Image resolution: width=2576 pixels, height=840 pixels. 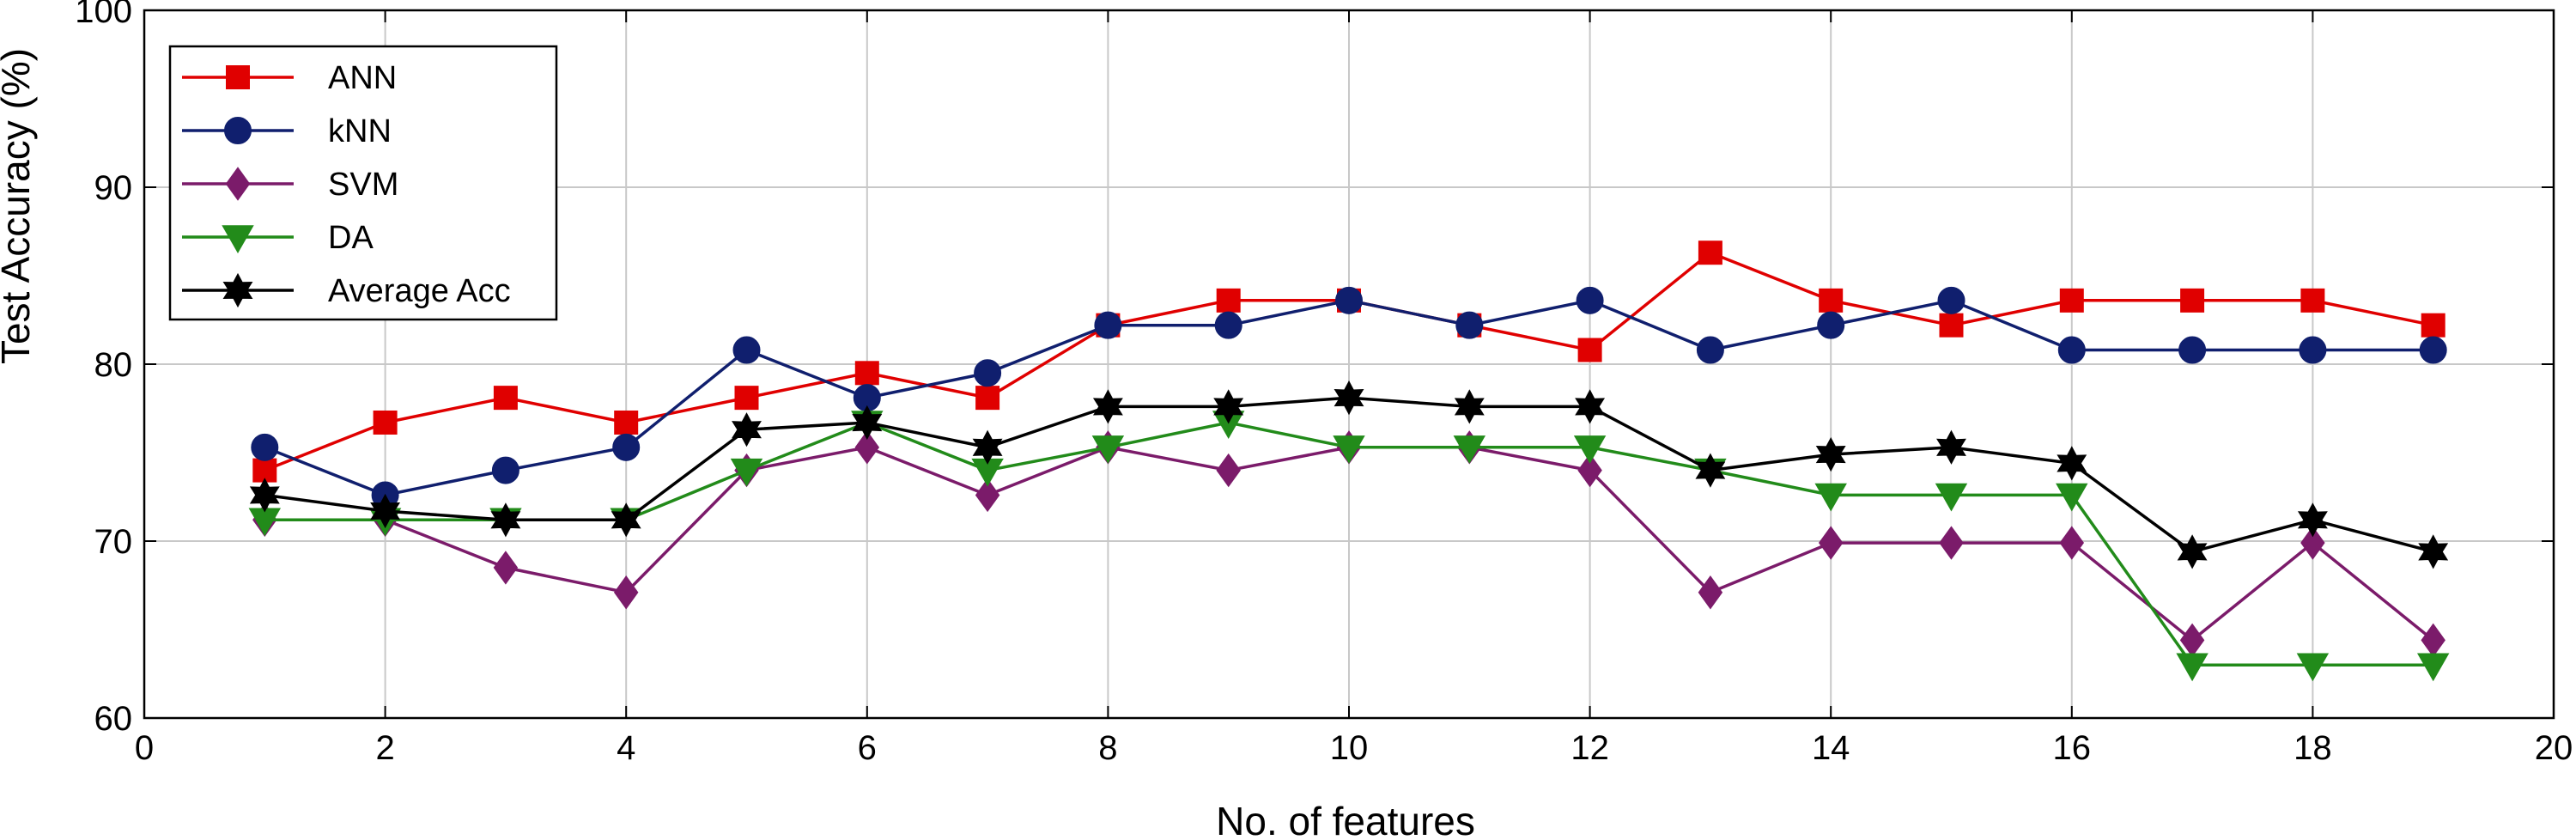 I want to click on y-tick-label: 70, so click(x=113, y=542).